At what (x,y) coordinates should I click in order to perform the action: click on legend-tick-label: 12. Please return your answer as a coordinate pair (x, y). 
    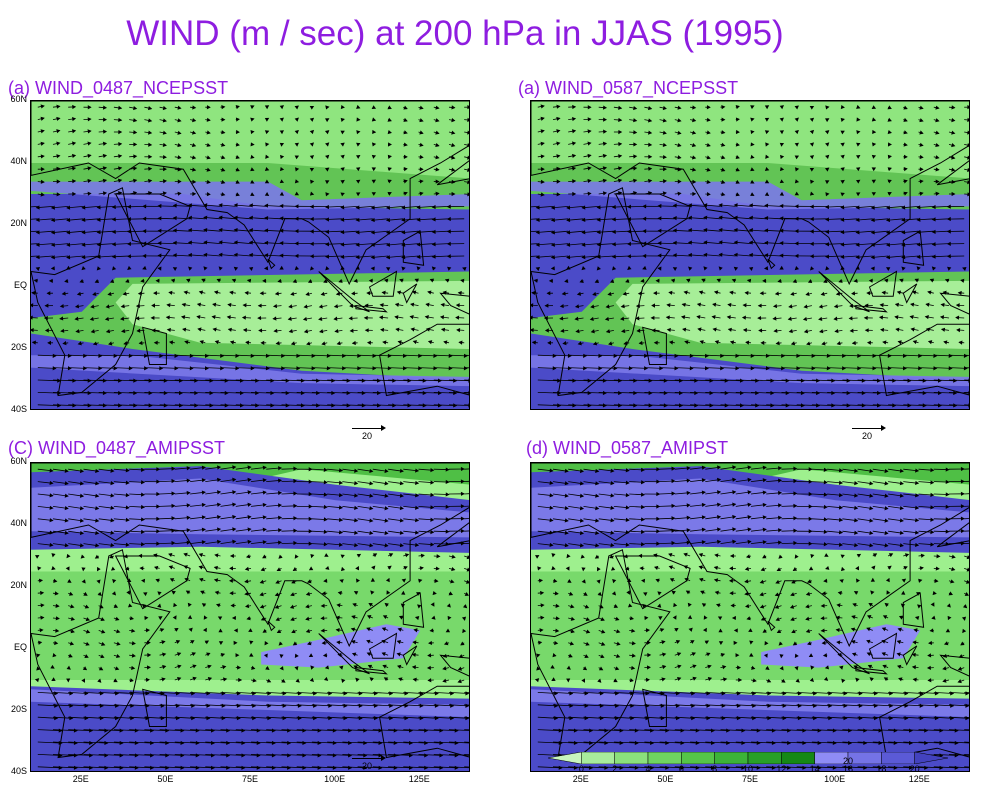
    Looking at the image, I should click on (781, 769).